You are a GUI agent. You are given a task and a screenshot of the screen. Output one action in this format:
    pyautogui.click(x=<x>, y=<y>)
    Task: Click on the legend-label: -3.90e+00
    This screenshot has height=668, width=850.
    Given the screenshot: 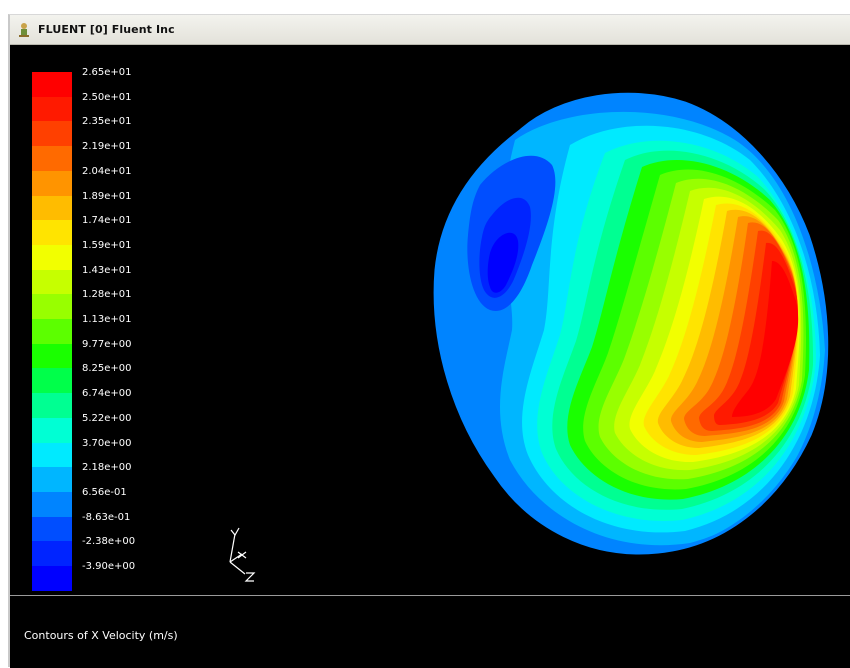 What is the action you would take?
    pyautogui.click(x=109, y=566)
    